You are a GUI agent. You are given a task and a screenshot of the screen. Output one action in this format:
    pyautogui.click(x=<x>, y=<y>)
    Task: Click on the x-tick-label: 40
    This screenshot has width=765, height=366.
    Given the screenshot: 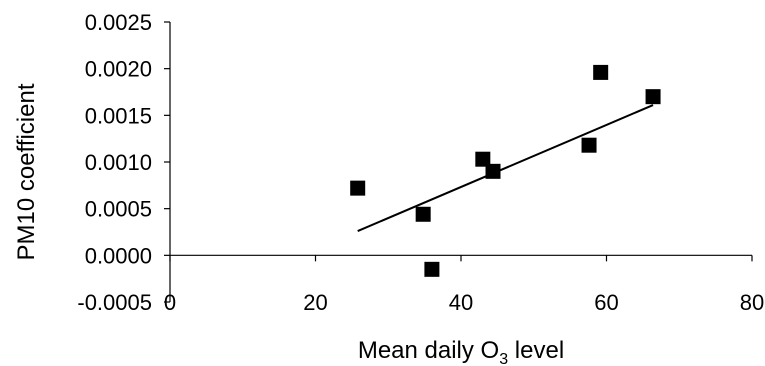 What is the action you would take?
    pyautogui.click(x=461, y=302)
    